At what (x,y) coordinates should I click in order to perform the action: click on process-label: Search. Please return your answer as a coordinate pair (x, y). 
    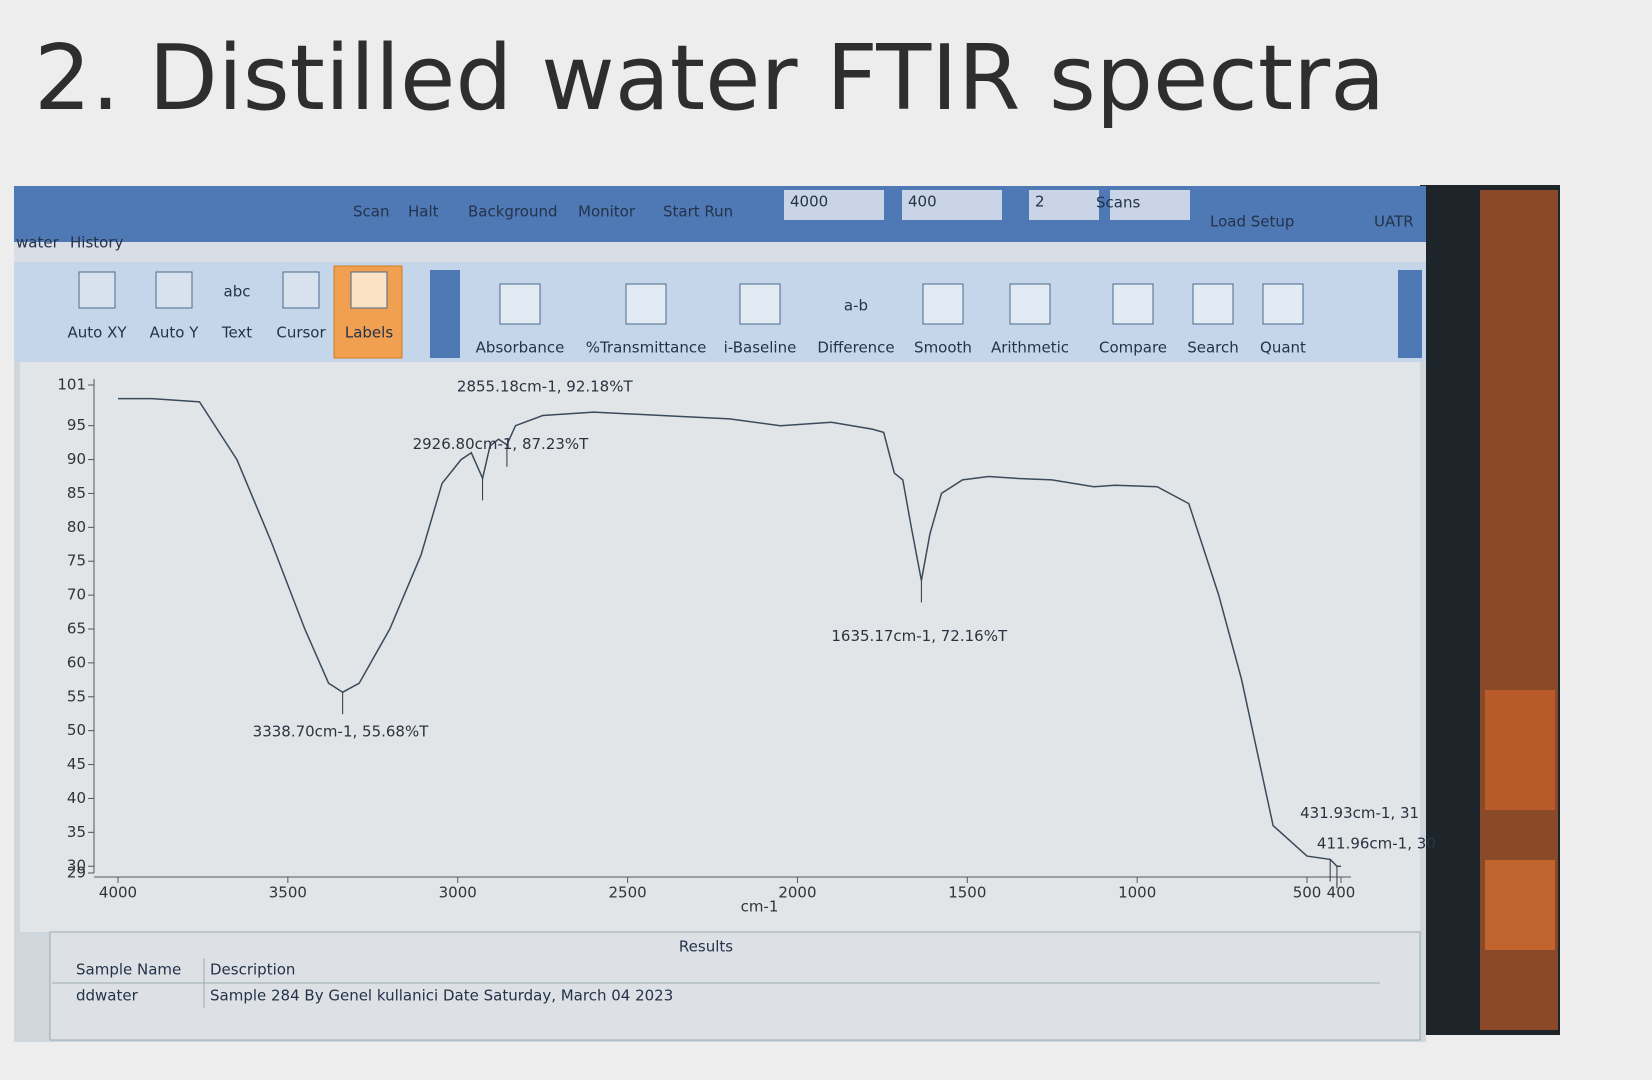
    Looking at the image, I should click on (1213, 348).